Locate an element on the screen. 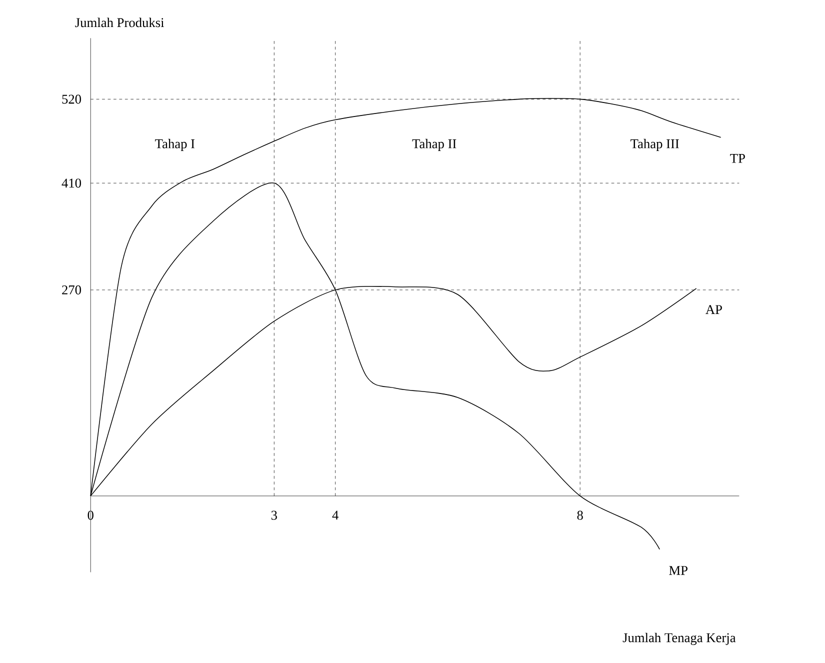 This screenshot has height=663, width=825. x-axis-title: Jumlah Tenaga Kerja is located at coordinates (679, 639).